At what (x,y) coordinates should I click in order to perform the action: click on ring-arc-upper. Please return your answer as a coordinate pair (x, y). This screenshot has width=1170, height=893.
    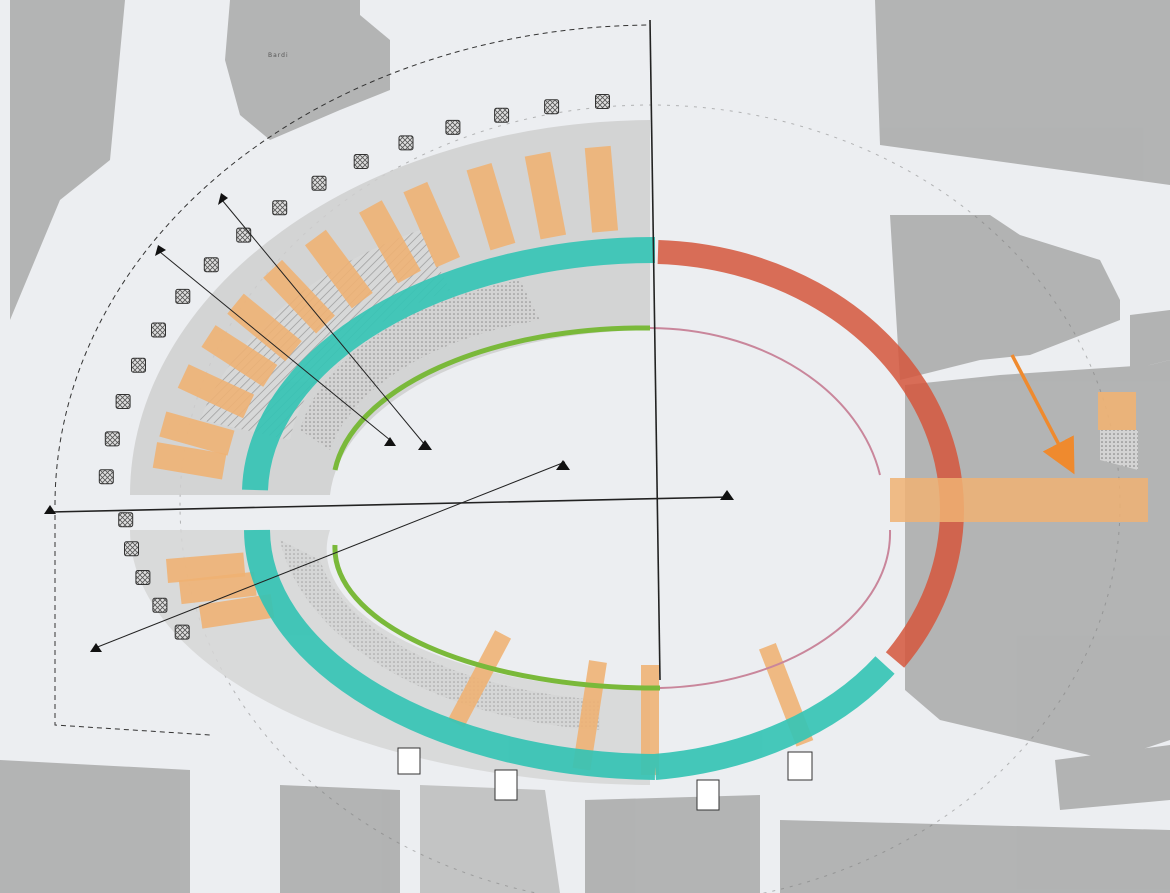
    Looking at the image, I should click on (449, 364).